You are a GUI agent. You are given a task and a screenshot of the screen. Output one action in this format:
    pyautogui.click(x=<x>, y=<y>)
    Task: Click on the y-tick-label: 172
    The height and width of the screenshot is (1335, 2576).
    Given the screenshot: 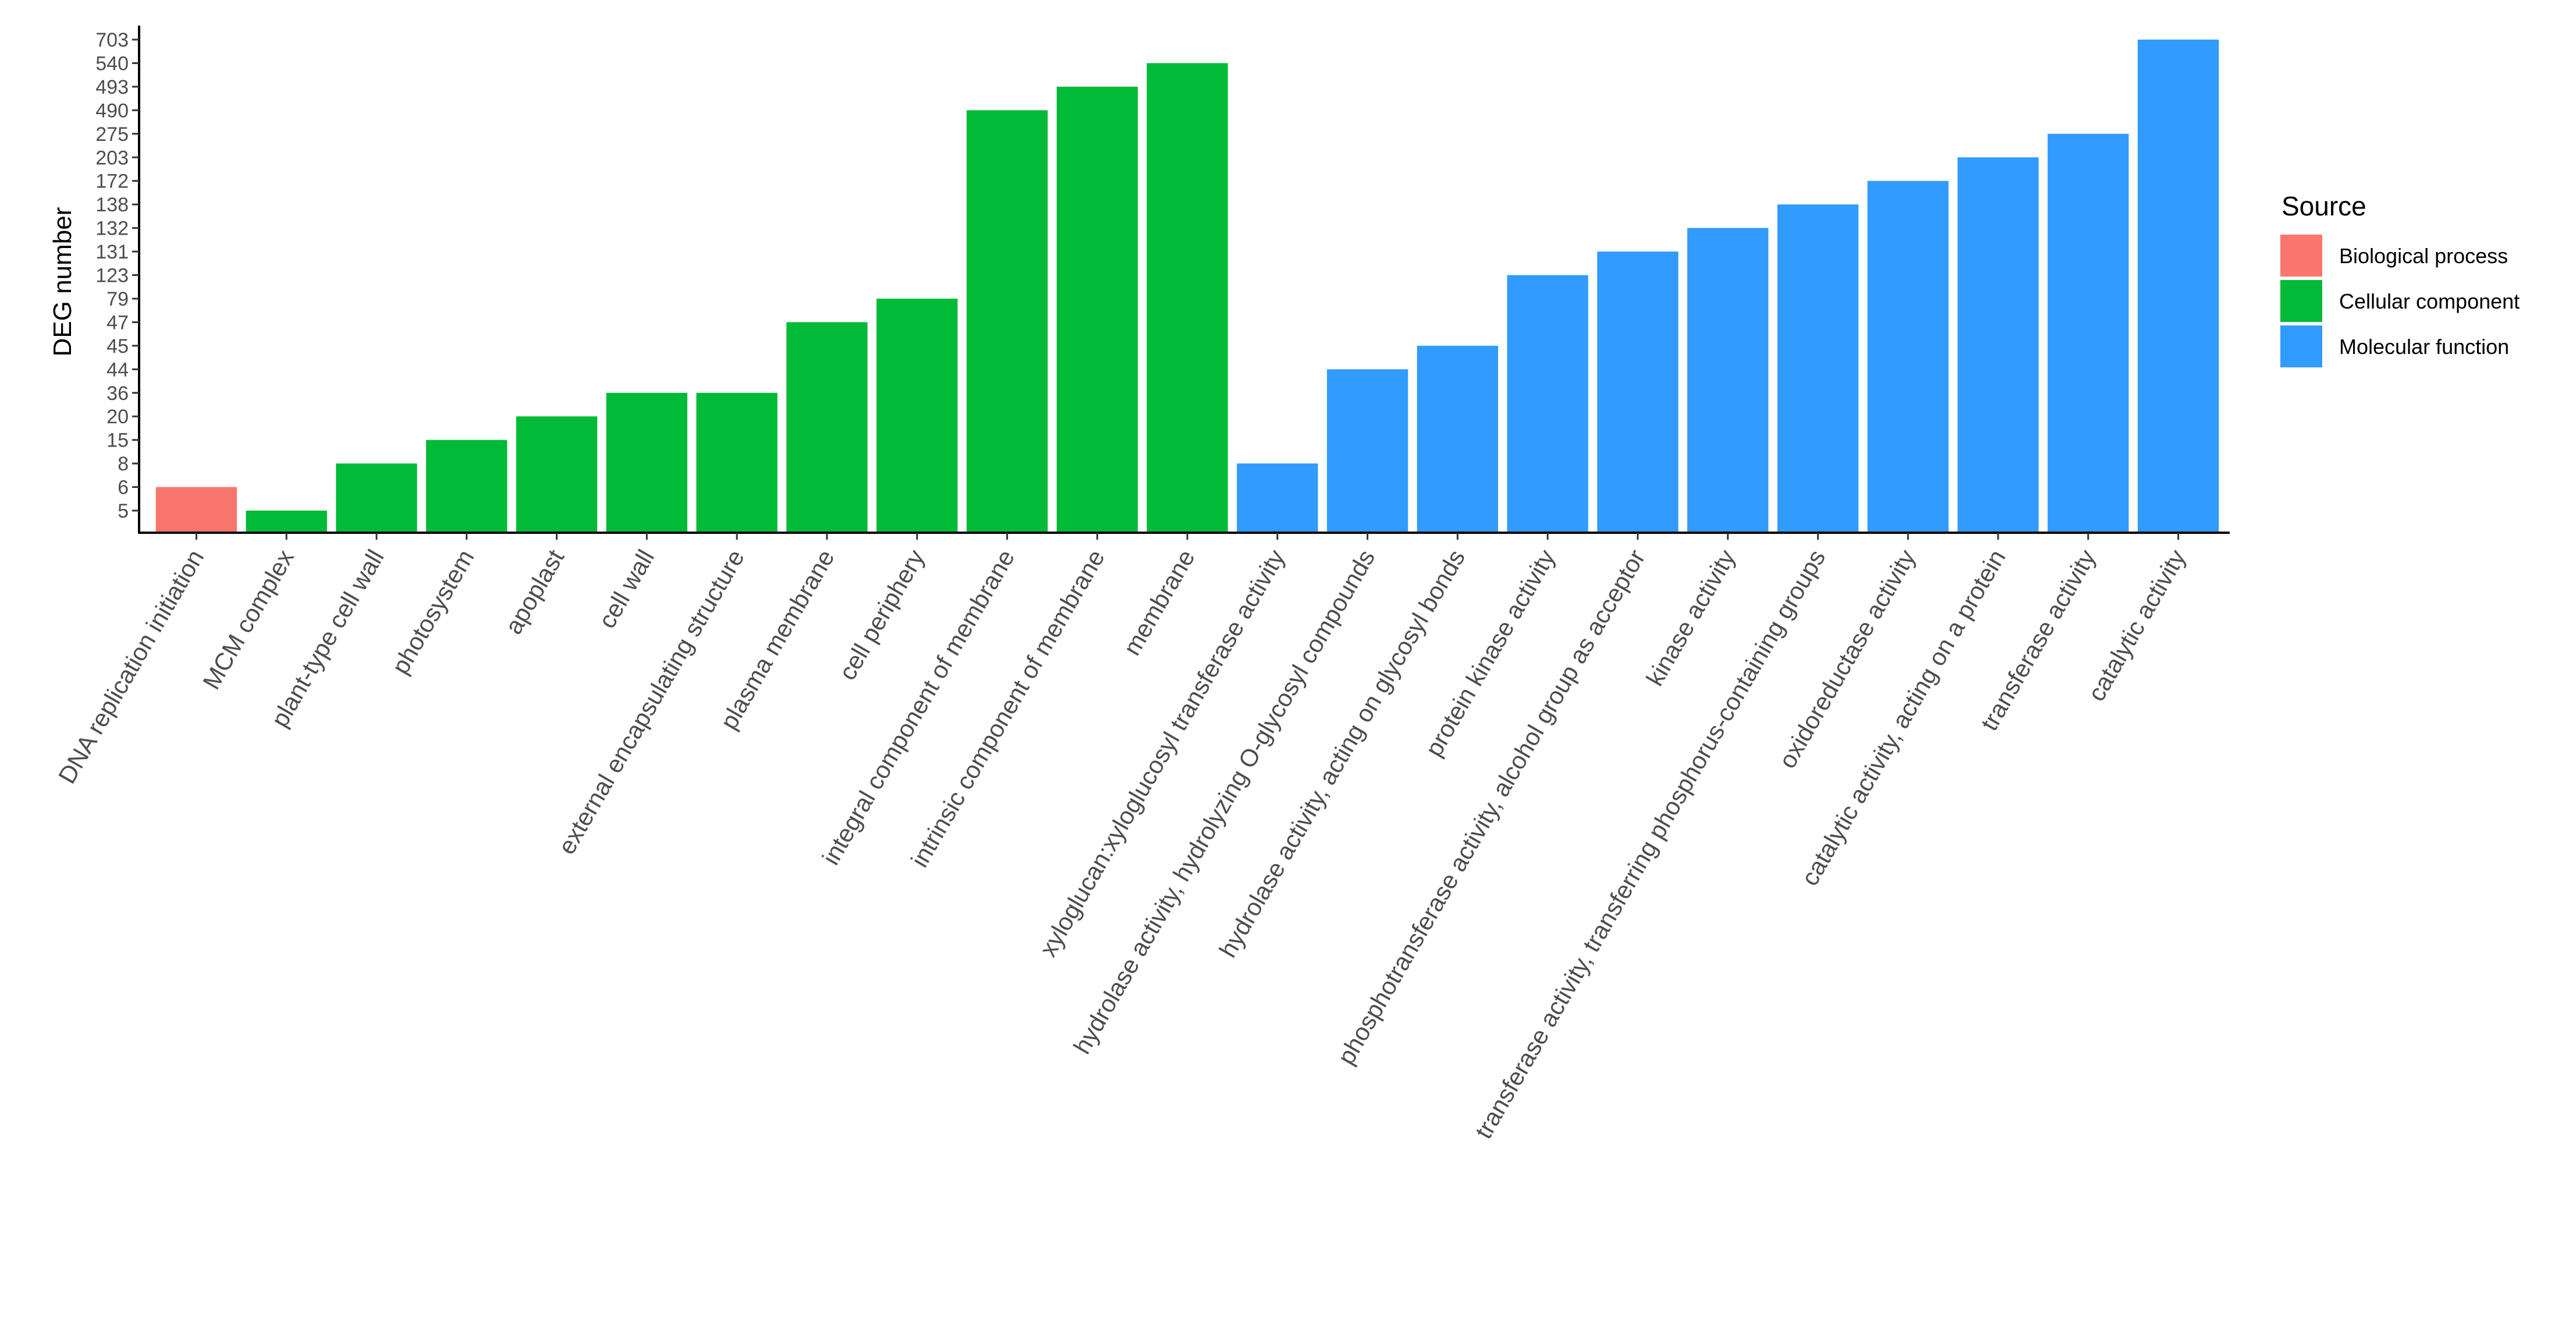 What is the action you would take?
    pyautogui.click(x=112, y=182)
    